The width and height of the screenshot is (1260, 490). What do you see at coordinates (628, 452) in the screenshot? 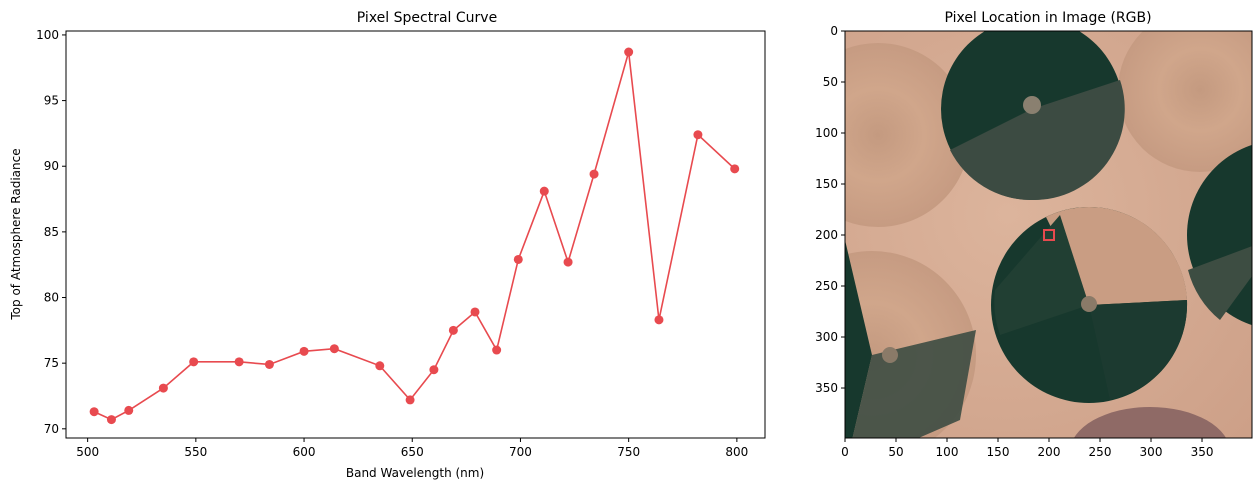
I see `left-x-tick-label: 750` at bounding box center [628, 452].